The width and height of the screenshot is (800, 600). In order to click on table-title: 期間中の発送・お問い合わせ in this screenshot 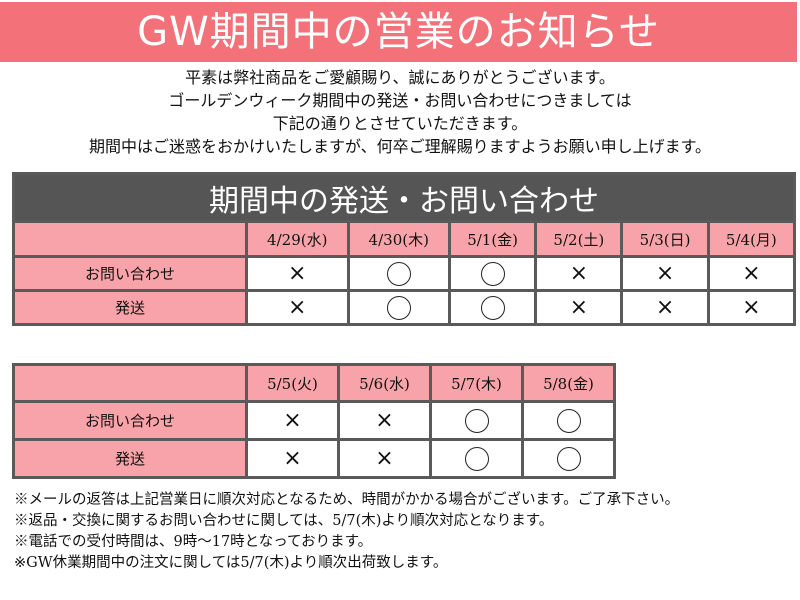, I will do `click(404, 197)`.